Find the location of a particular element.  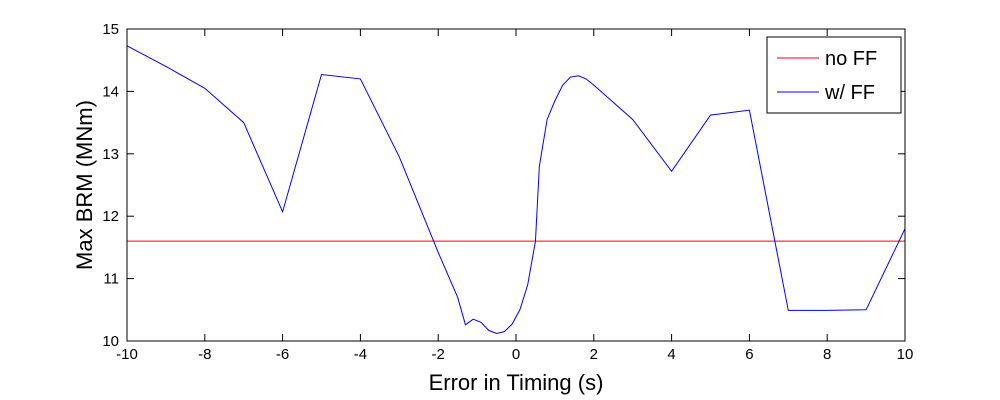

x-tick-label: -6 is located at coordinates (282, 354).